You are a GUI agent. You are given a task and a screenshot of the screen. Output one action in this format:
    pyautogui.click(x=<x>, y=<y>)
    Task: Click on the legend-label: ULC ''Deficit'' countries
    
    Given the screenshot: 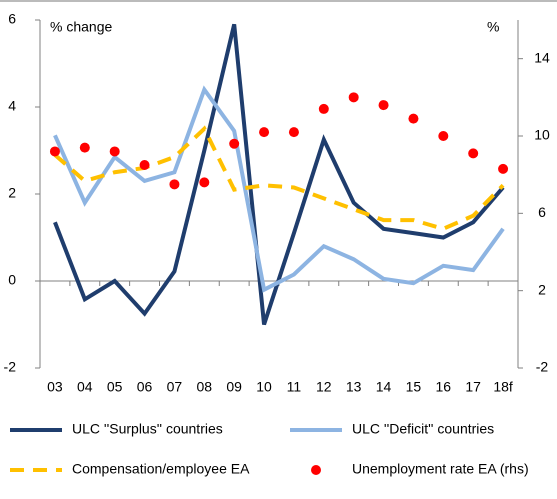 What is the action you would take?
    pyautogui.click(x=423, y=429)
    